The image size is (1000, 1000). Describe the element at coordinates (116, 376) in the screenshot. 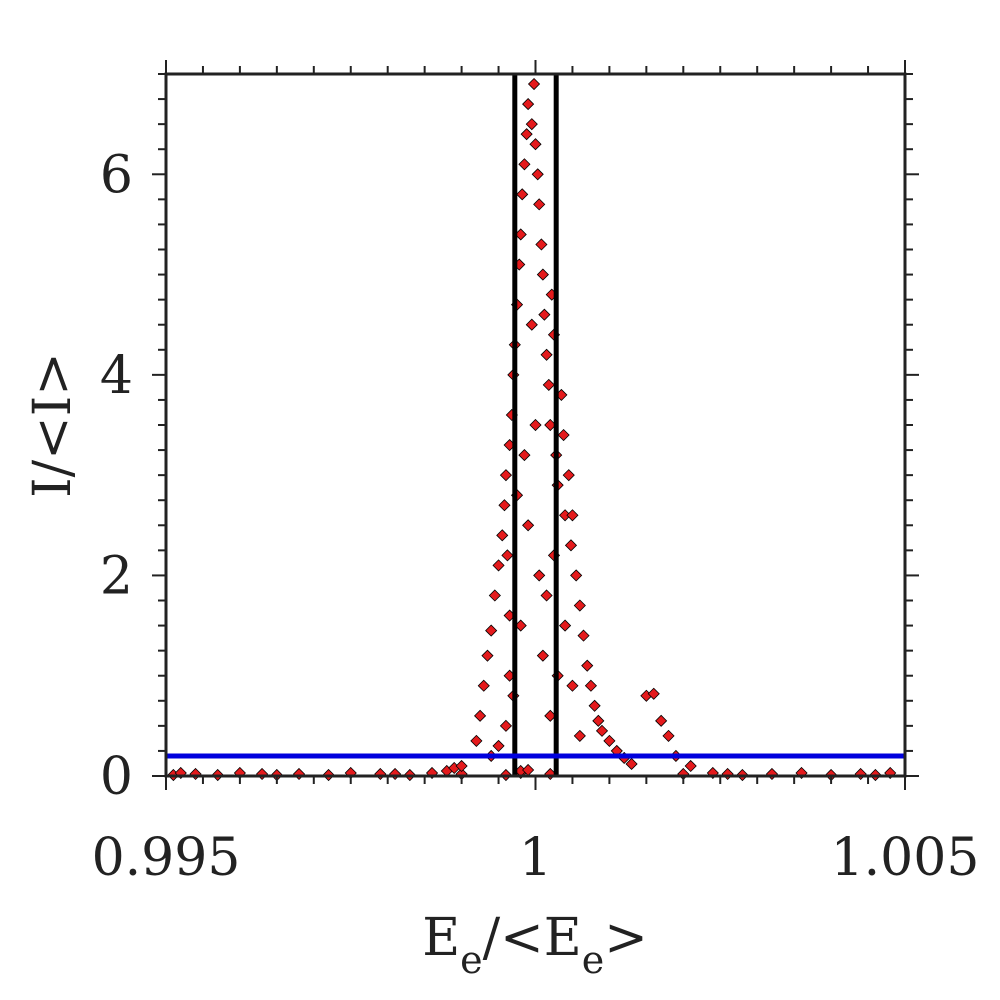

I see `y-tick-label: 4` at that location.